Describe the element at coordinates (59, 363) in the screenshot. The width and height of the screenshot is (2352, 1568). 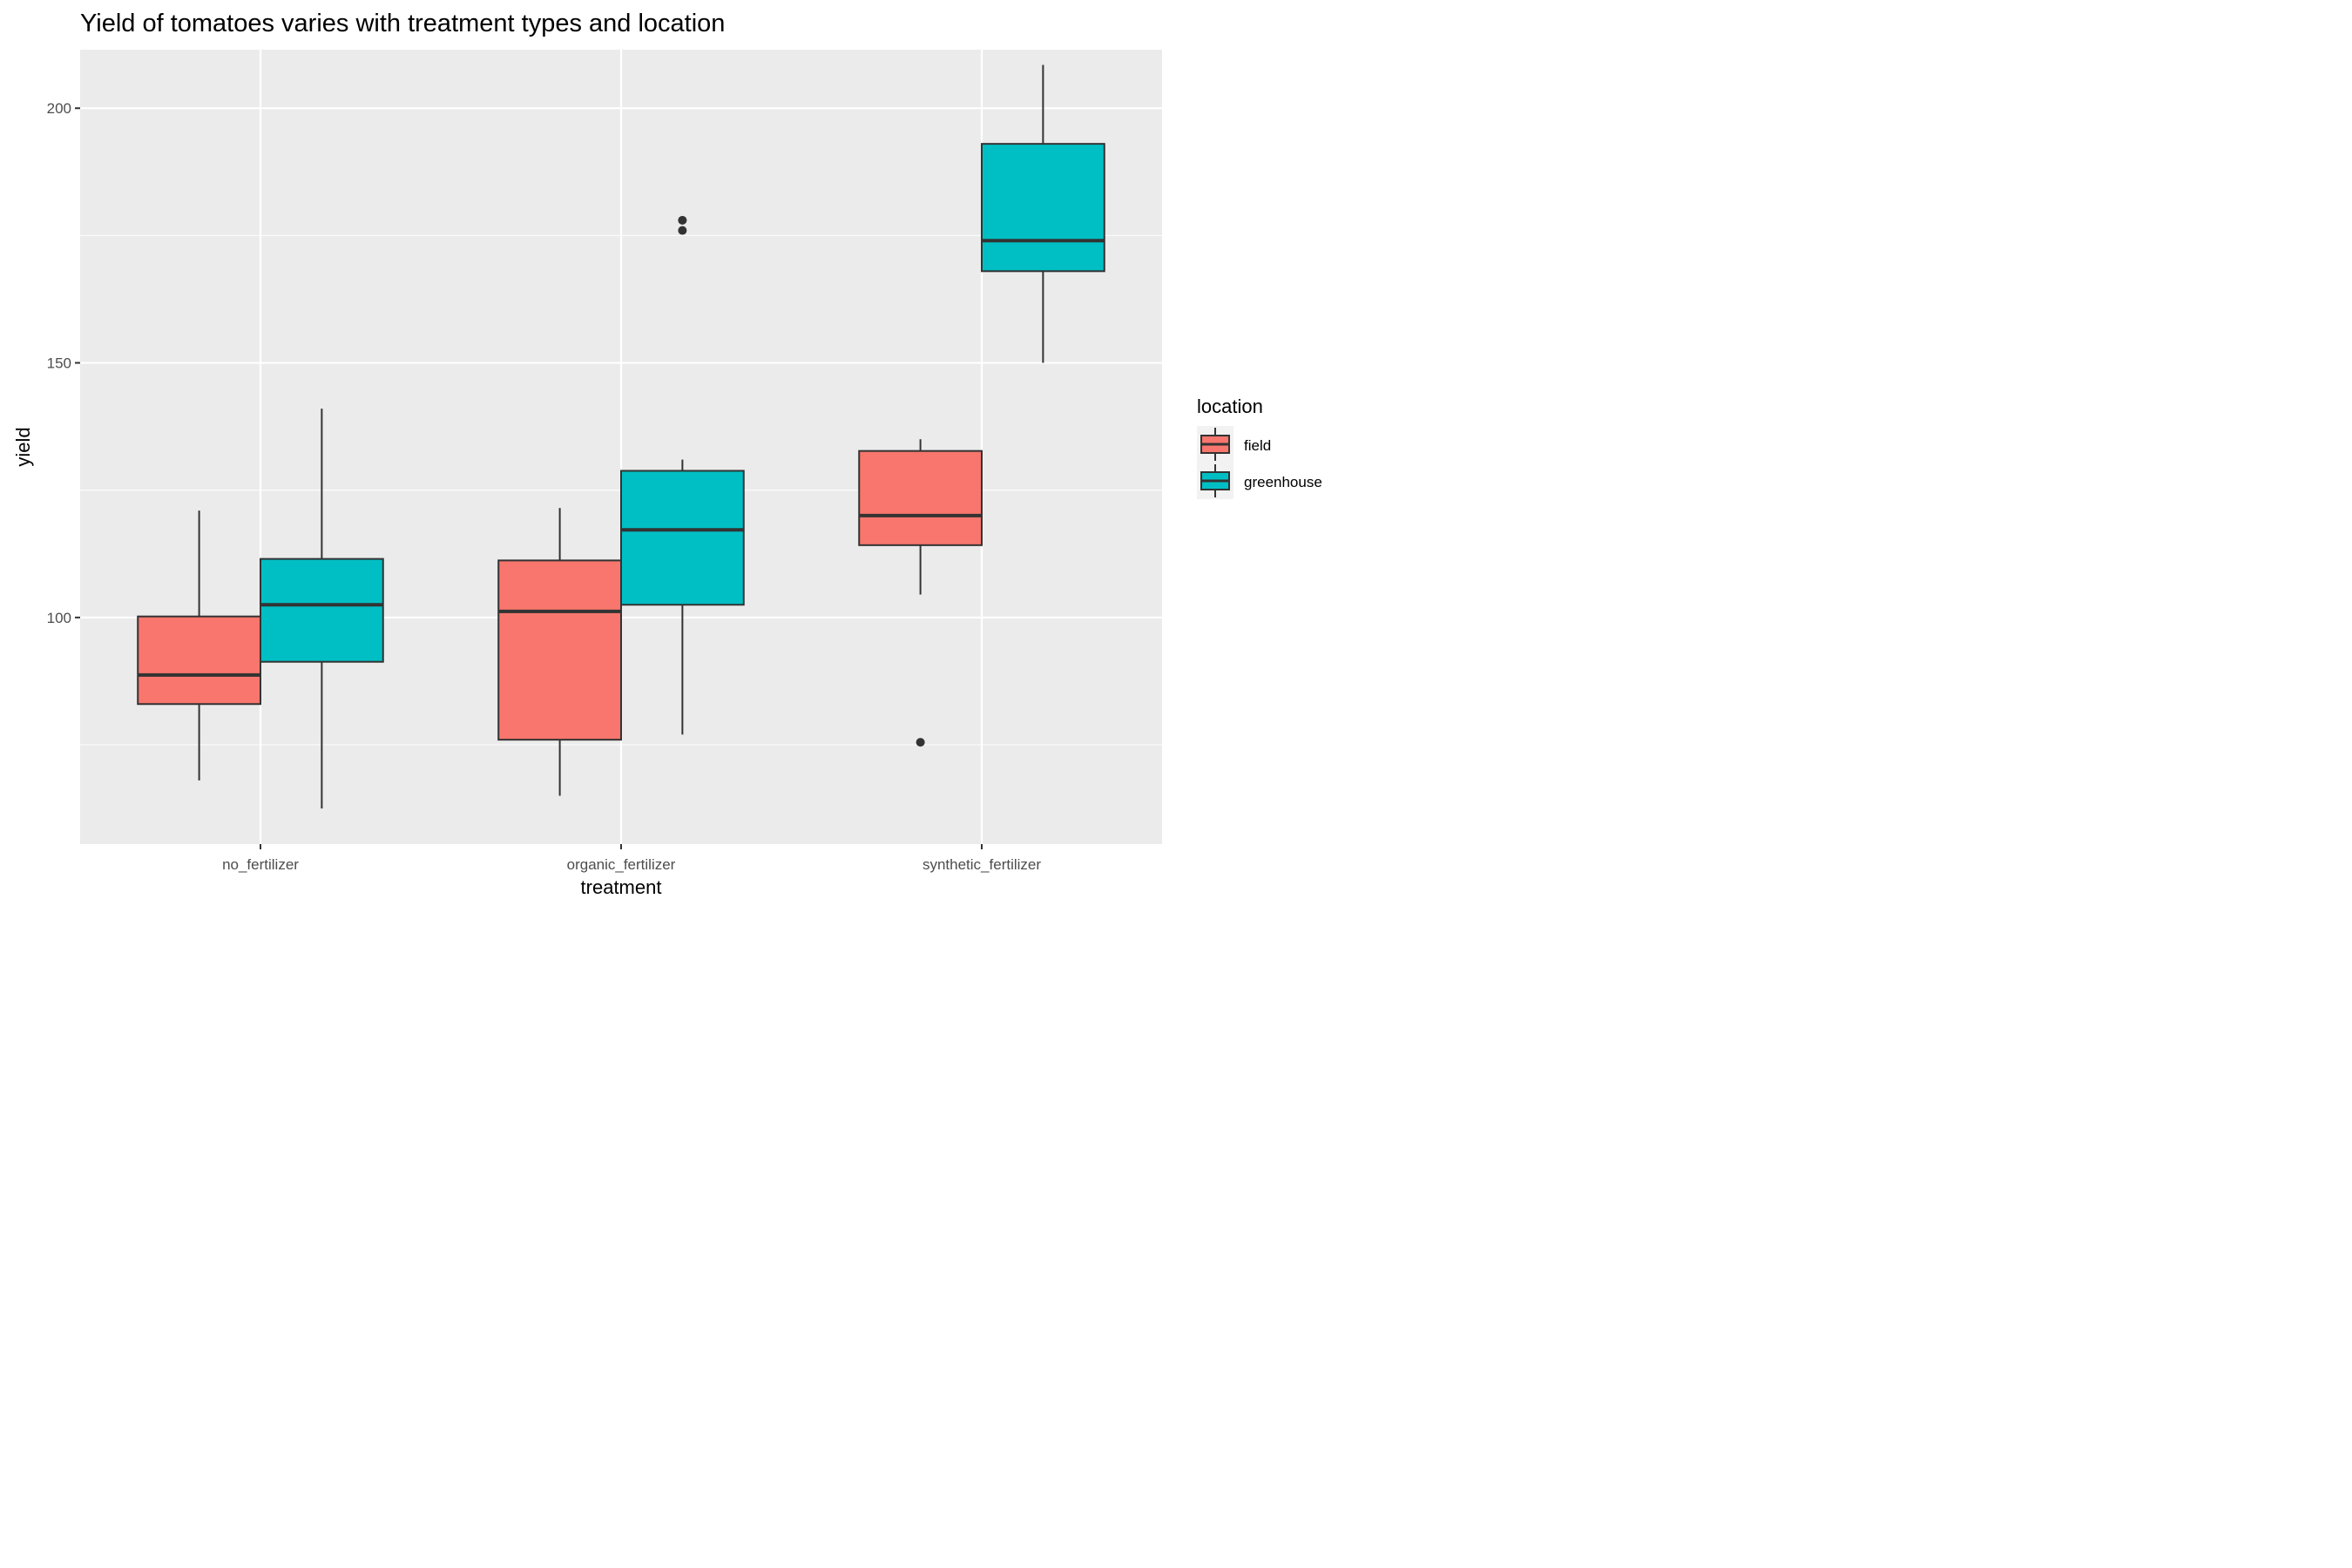
I see `y-tick-label: 150` at that location.